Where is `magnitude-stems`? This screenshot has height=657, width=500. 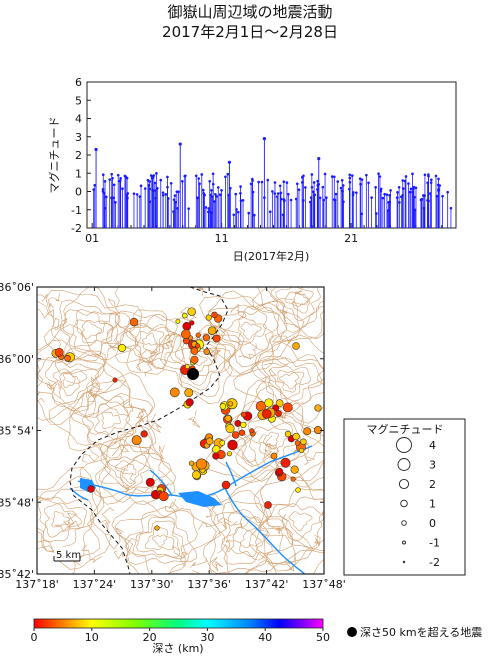 magnitude-stems is located at coordinates (272, 182).